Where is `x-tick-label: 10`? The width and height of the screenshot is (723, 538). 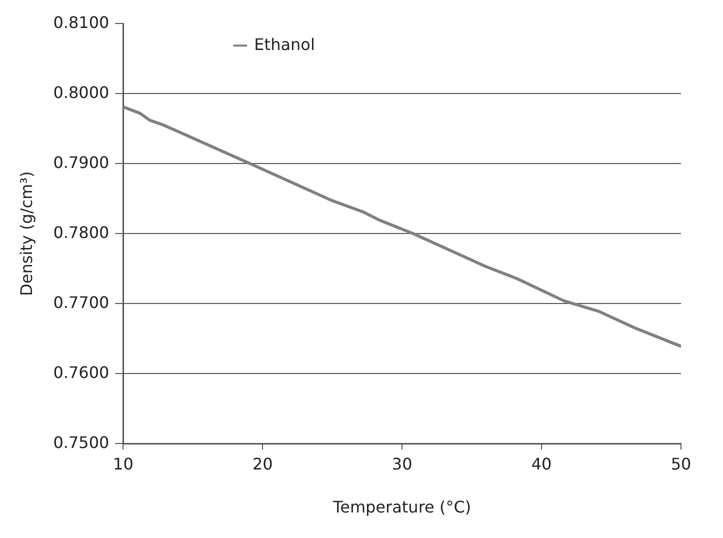 x-tick-label: 10 is located at coordinates (123, 464).